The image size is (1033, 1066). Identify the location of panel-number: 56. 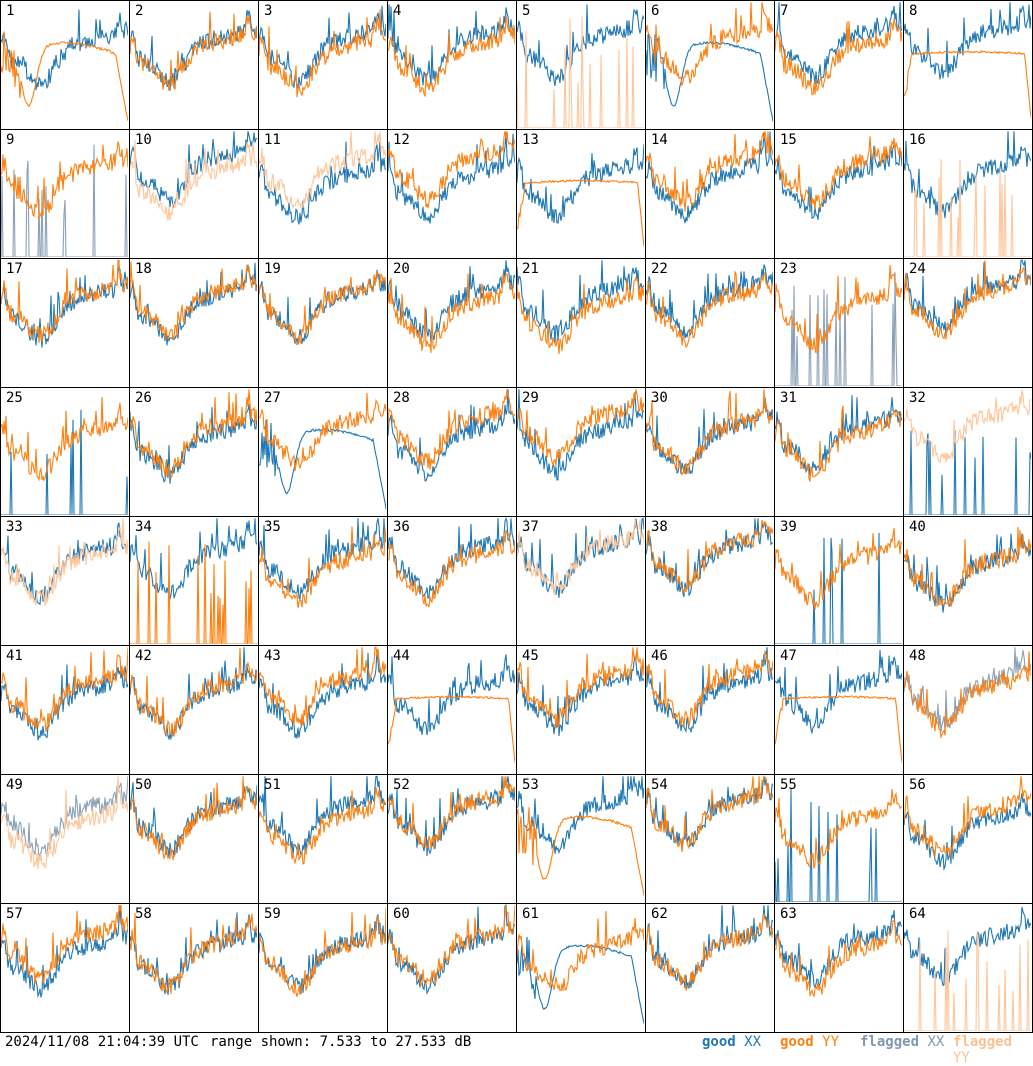
(917, 785).